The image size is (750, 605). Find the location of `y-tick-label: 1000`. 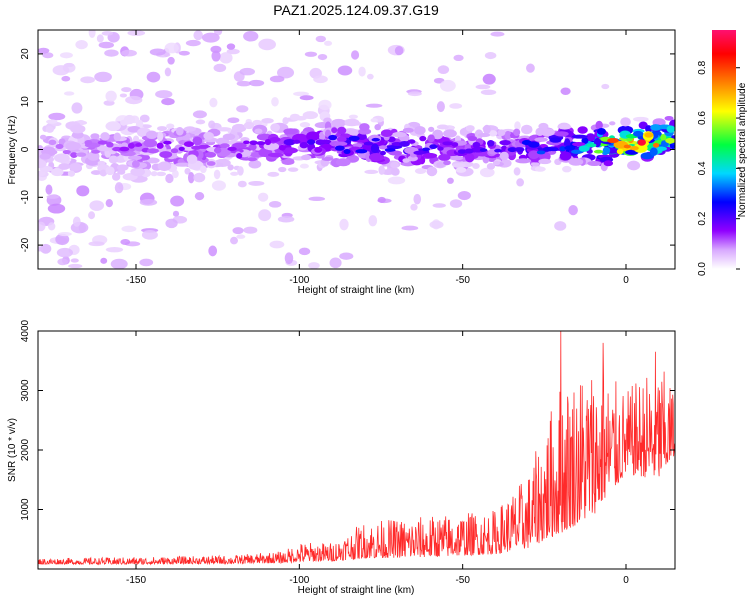

y-tick-label: 1000 is located at coordinates (25, 509).